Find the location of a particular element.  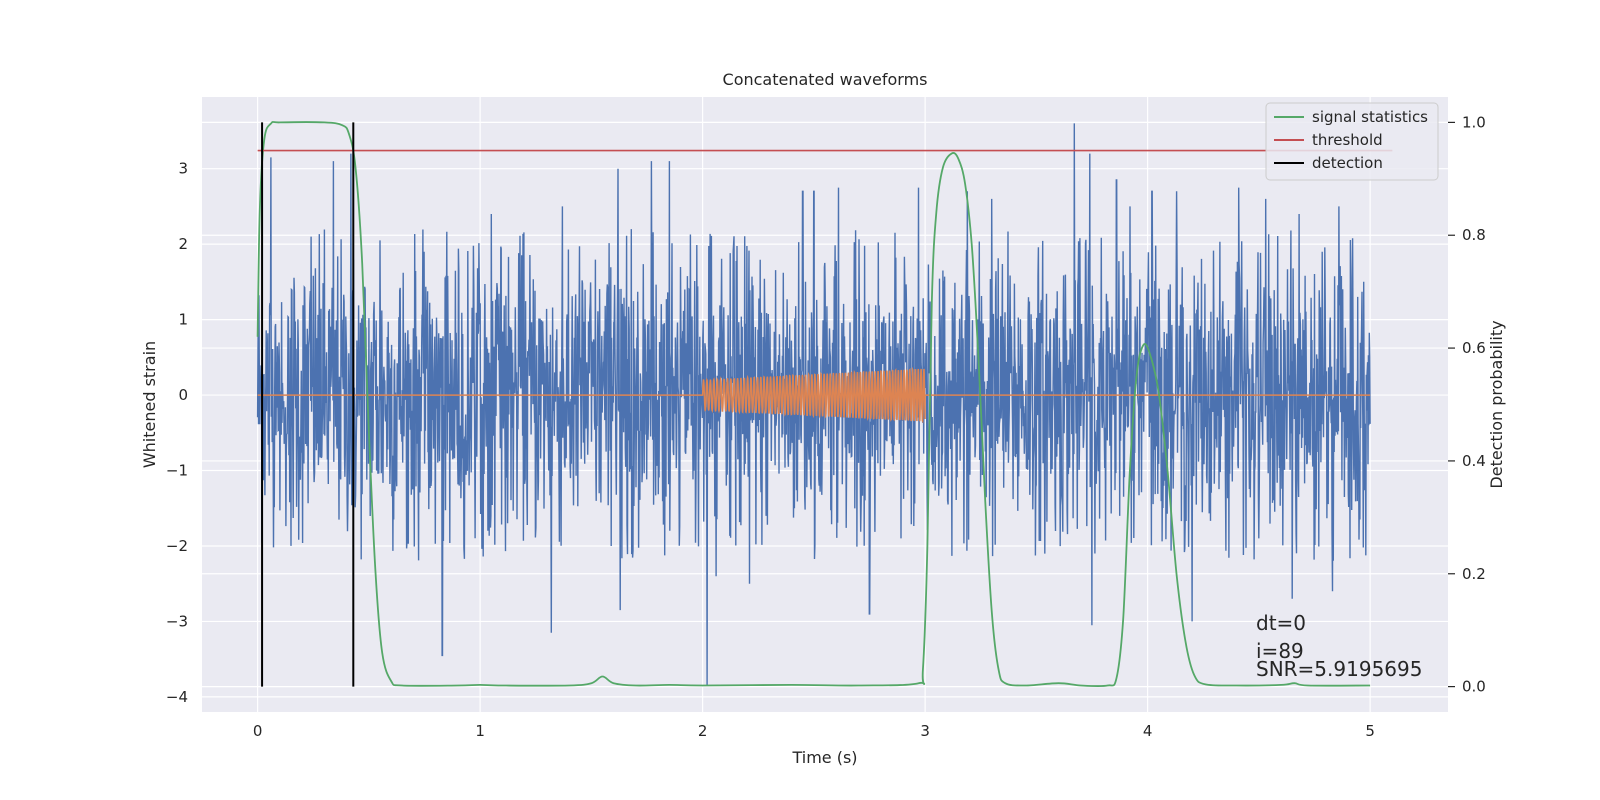

annotation-index: i=89 is located at coordinates (1280, 651).